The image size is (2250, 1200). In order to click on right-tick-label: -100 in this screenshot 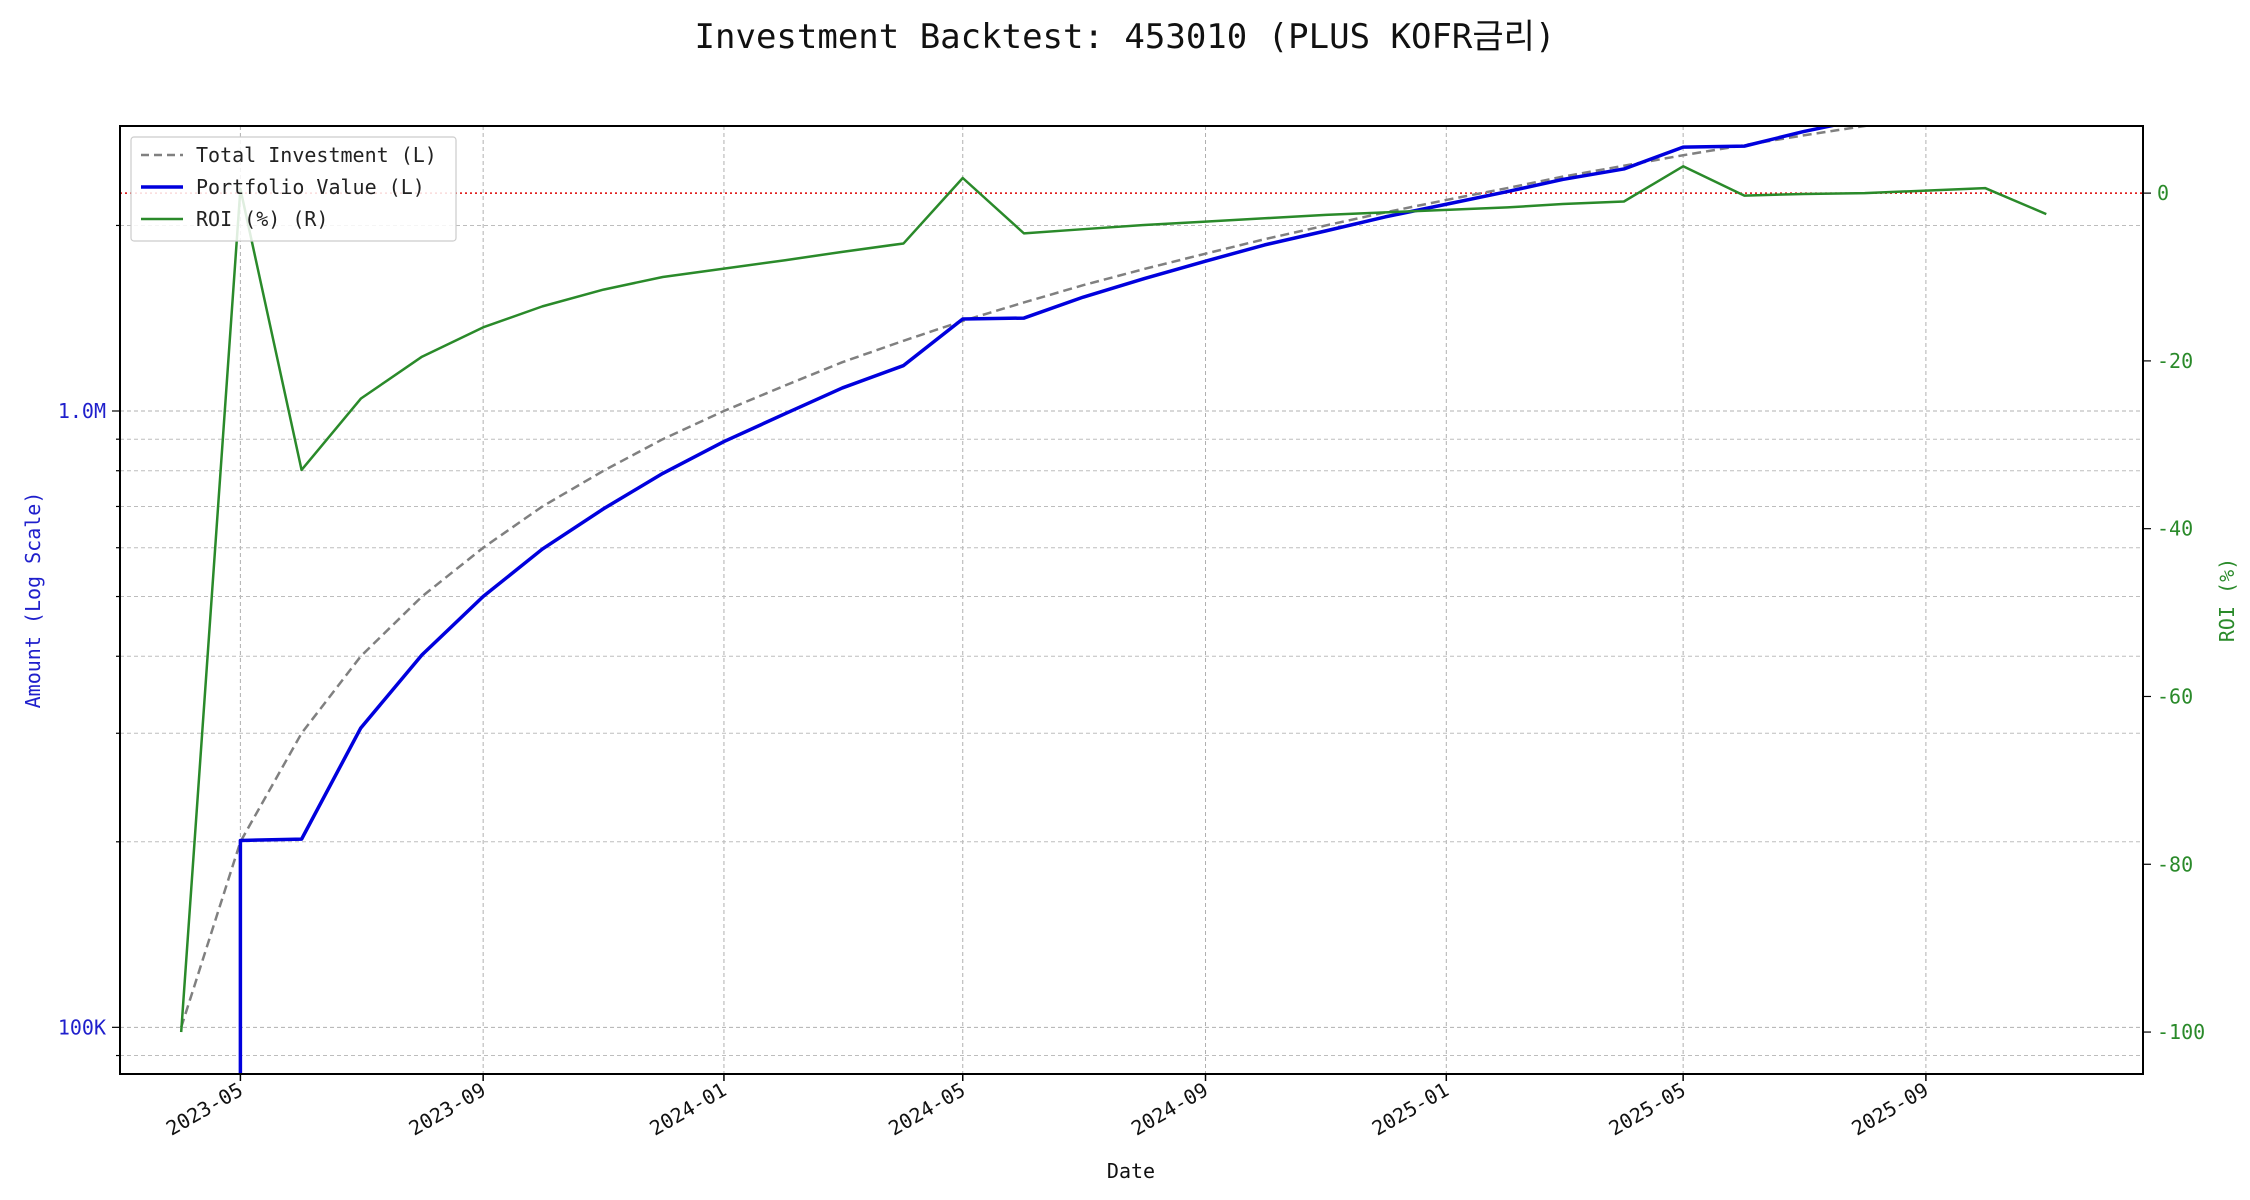, I will do `click(2181, 1032)`.